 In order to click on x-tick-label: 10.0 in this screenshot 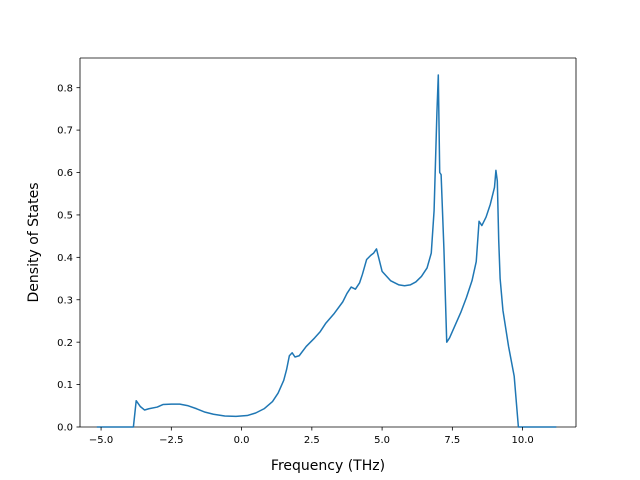, I will do `click(522, 440)`.